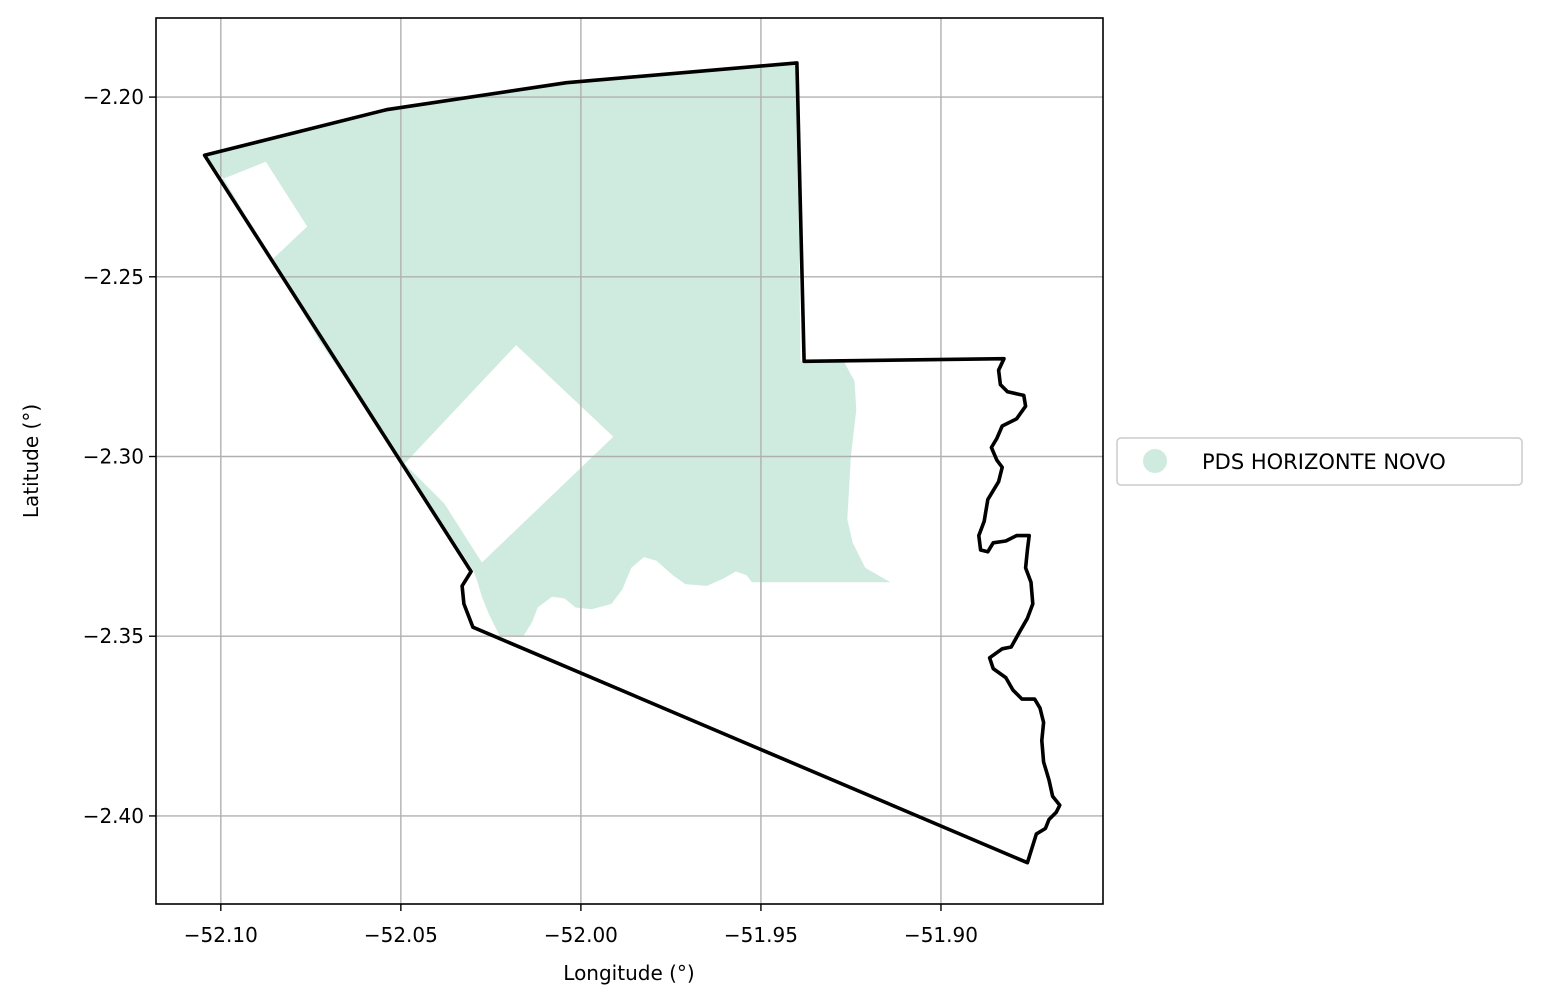 The width and height of the screenshot is (1541, 1006). Describe the element at coordinates (401, 935) in the screenshot. I see `x-tick-label: −52.05` at that location.